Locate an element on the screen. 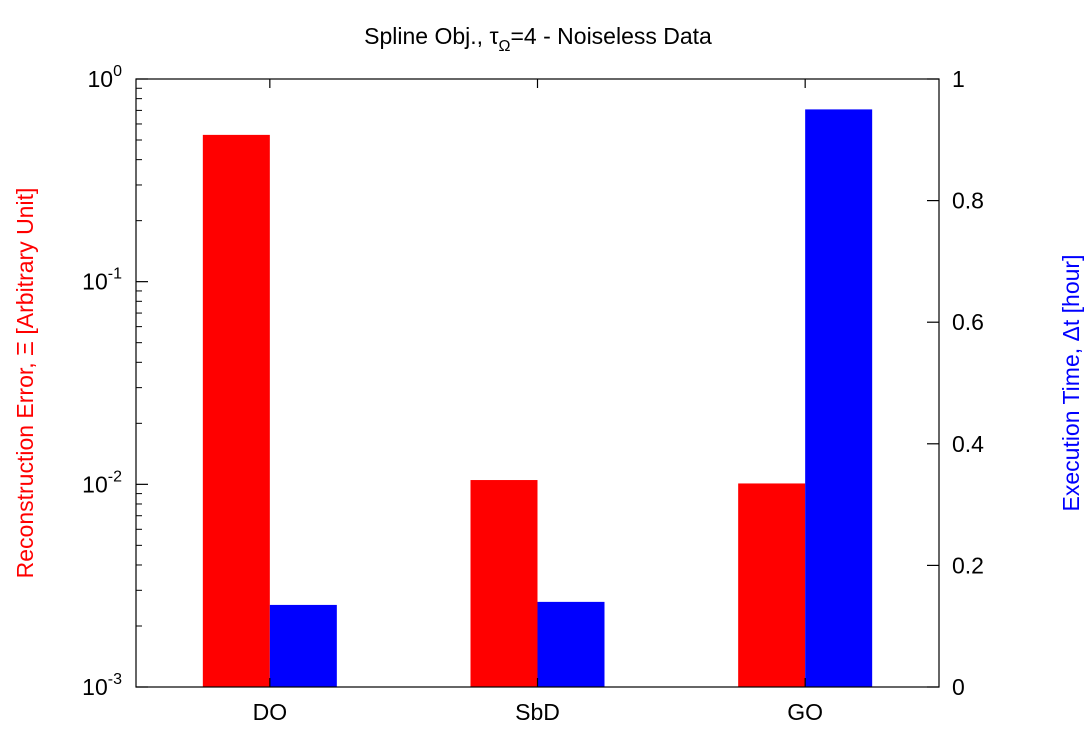 This screenshot has width=1091, height=738. right-axis: 0 0.2 0.4 0.6 0.8 1 is located at coordinates (955, 383).